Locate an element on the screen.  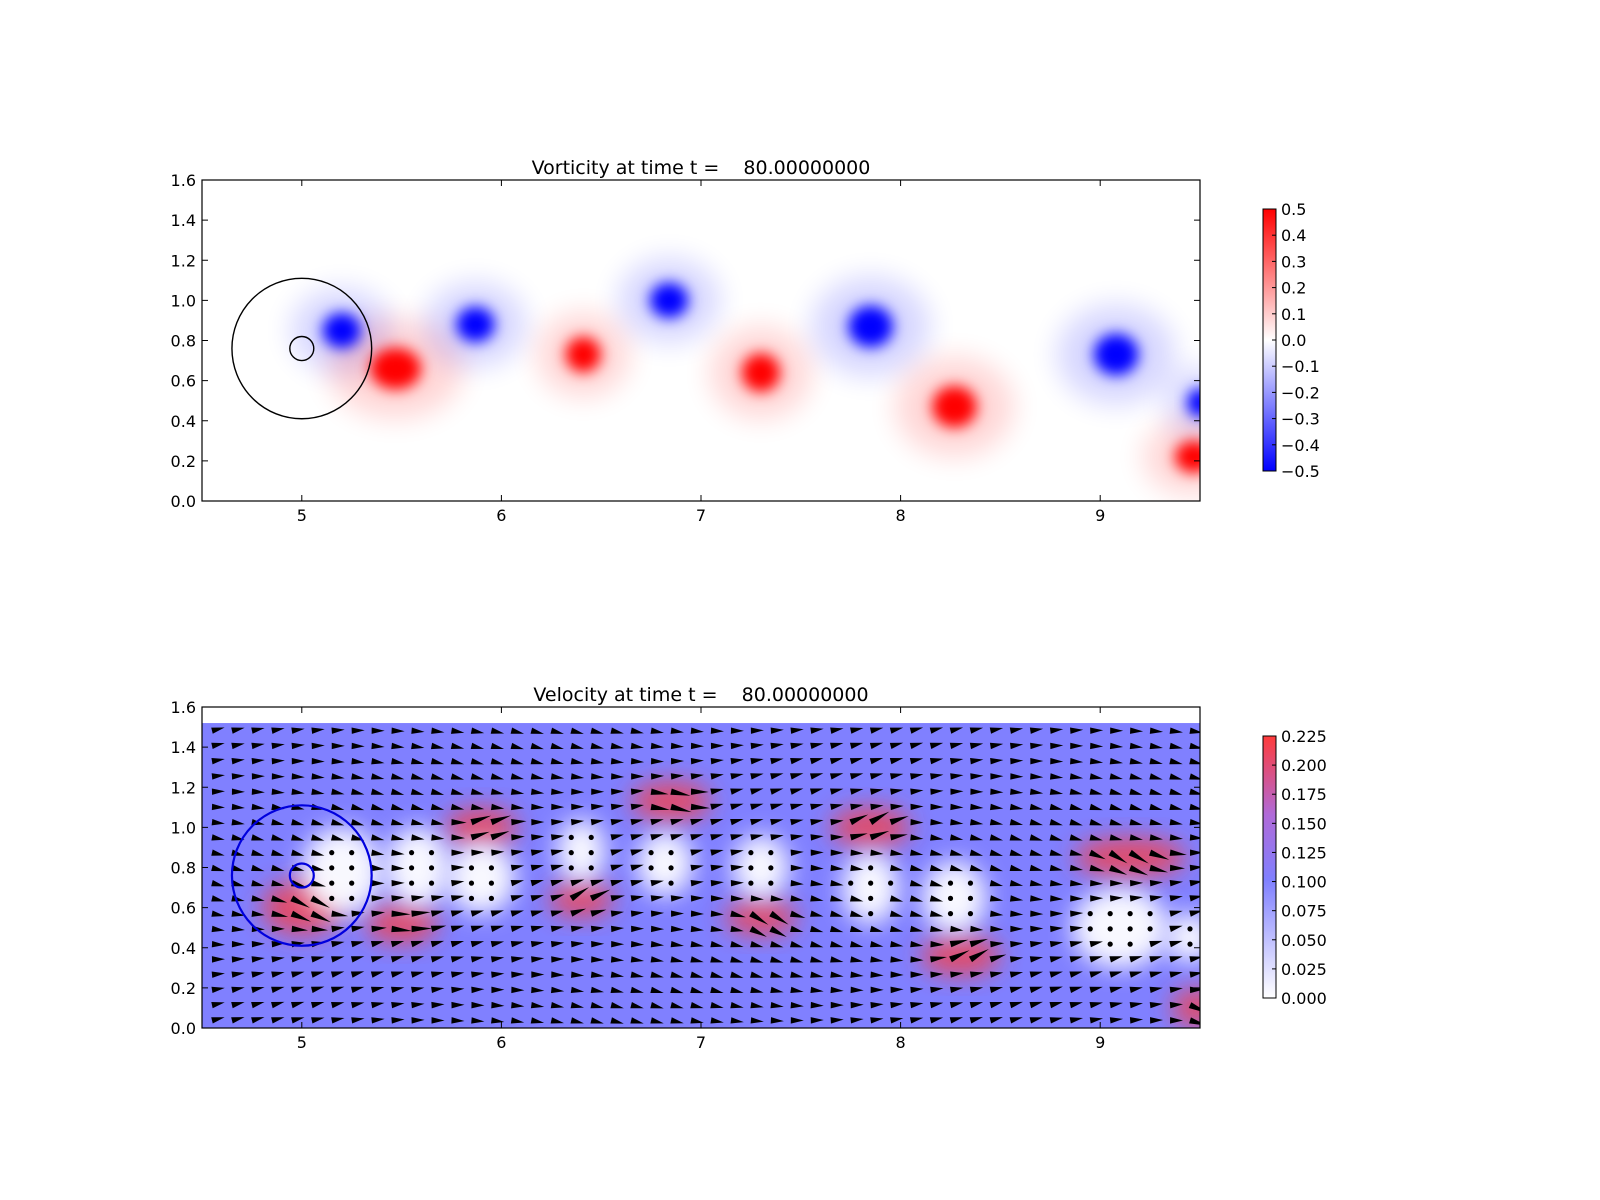
velocity-colorbar-tick-label: 0.150 is located at coordinates (1304, 823).